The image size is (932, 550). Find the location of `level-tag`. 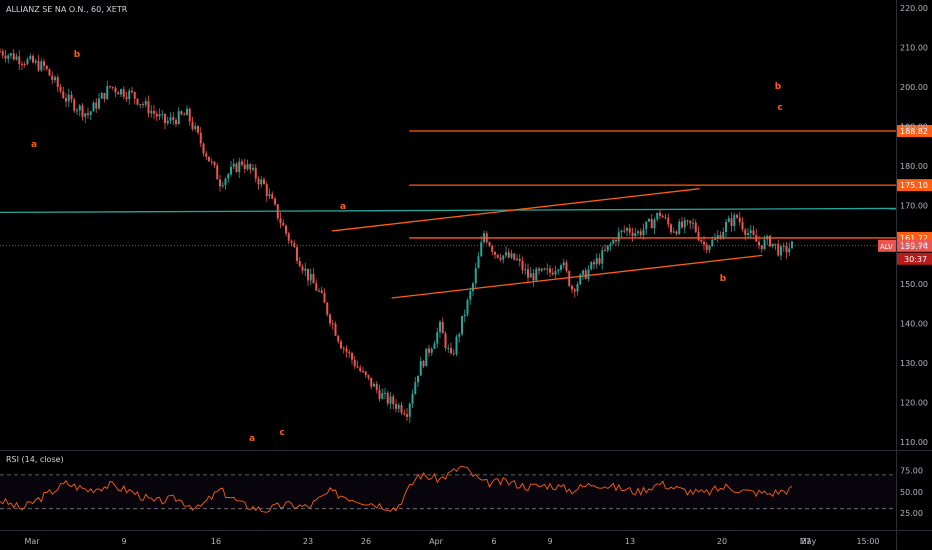

level-tag is located at coordinates (914, 130).